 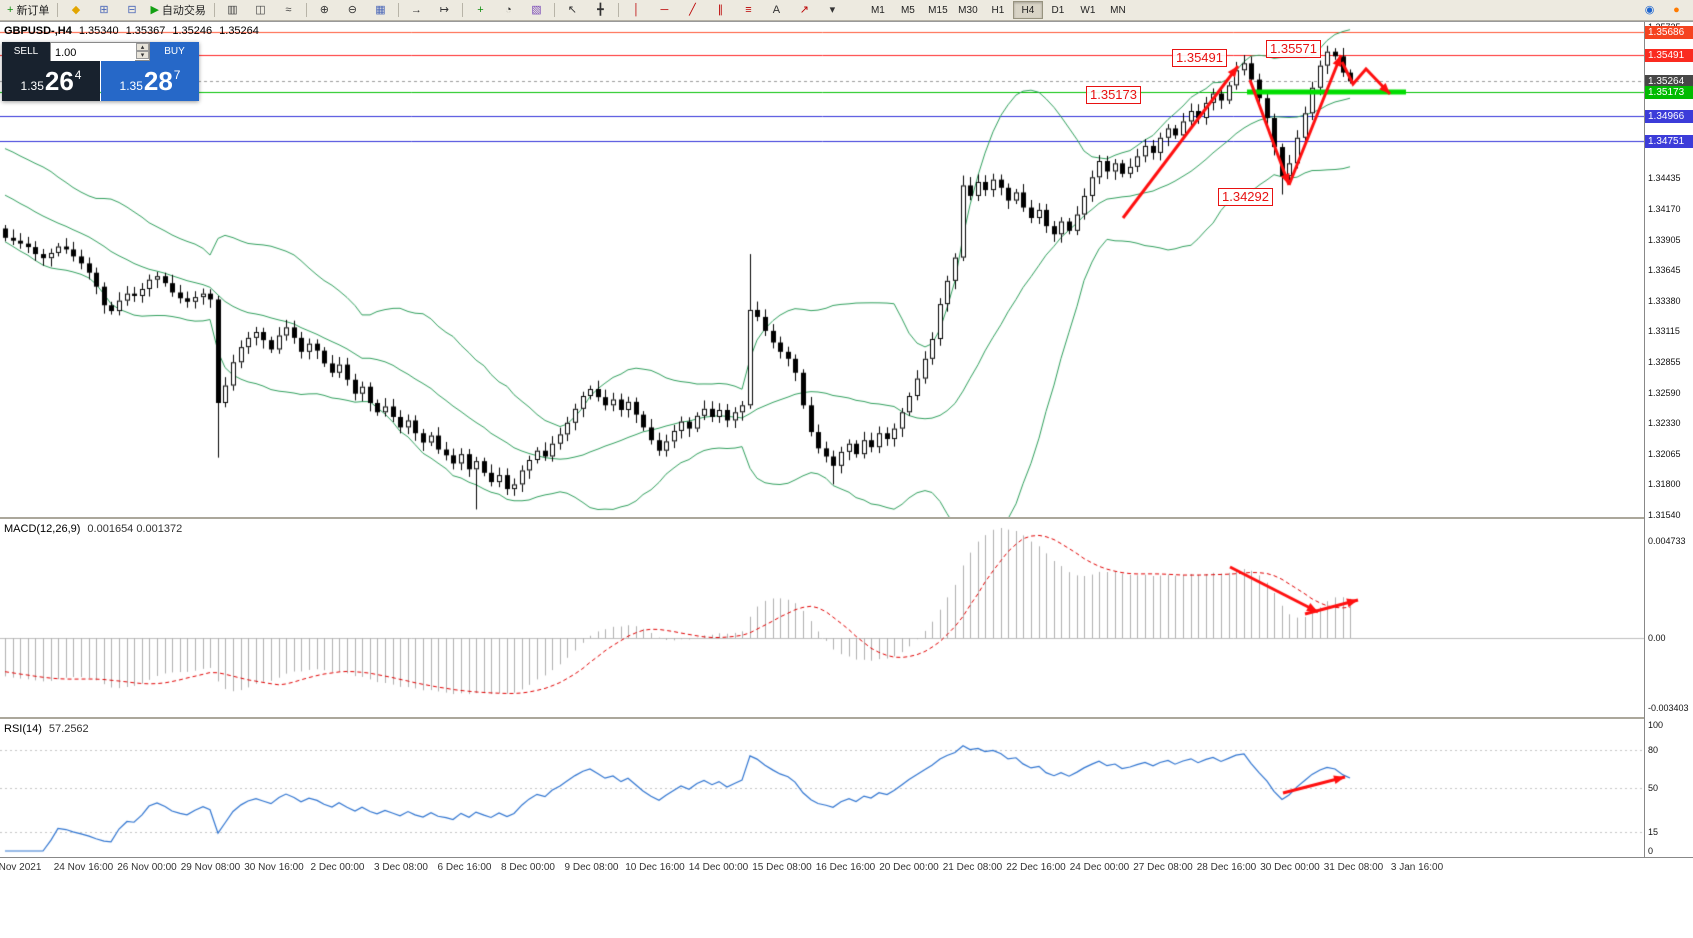 I want to click on volume-input, so click(x=93, y=53).